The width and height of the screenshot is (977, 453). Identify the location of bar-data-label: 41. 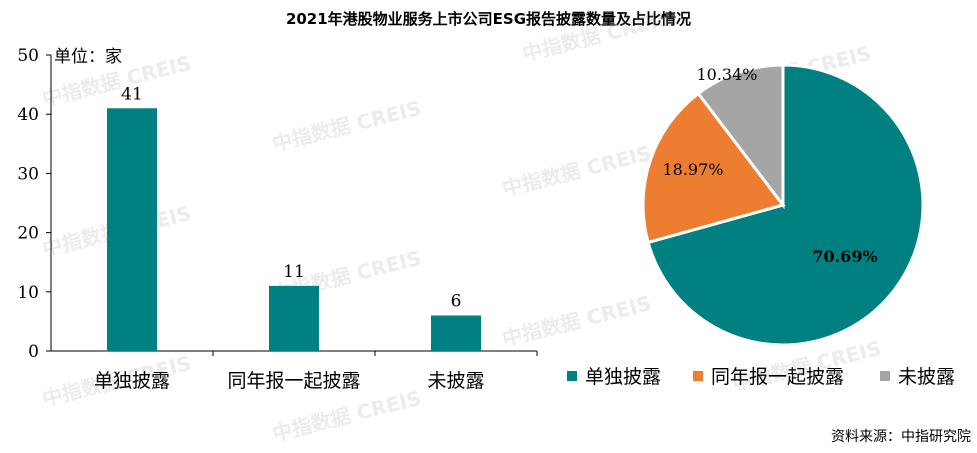
(132, 94).